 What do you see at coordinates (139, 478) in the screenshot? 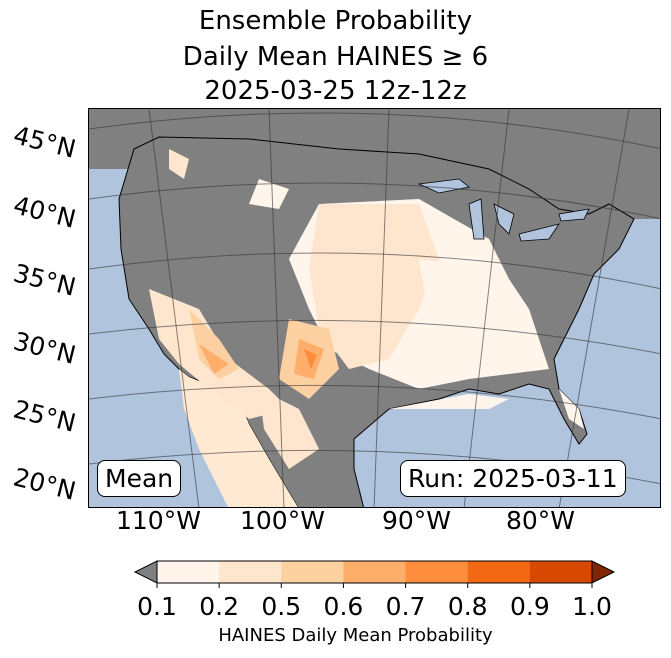
I see `mean-label-box: Mean` at bounding box center [139, 478].